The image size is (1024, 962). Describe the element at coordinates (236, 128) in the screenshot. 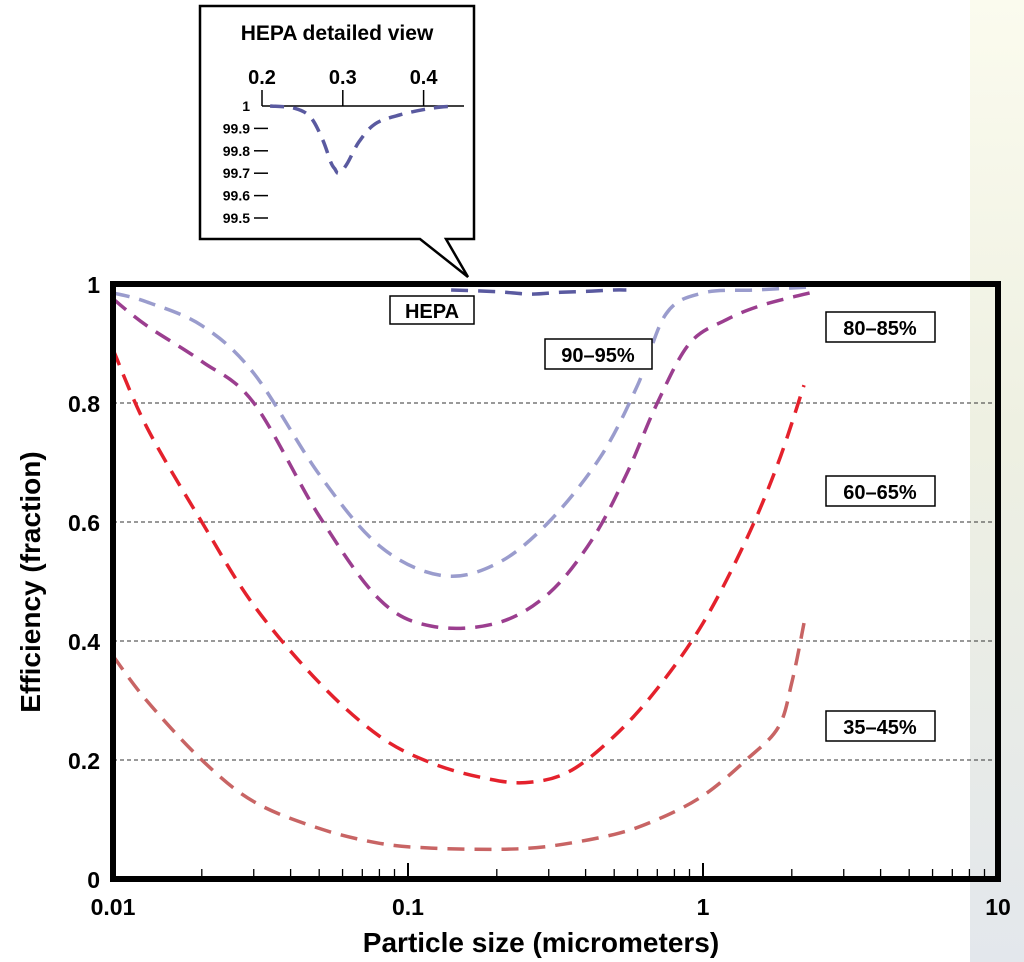

I see `inset-y-tick-label: 99.9` at that location.